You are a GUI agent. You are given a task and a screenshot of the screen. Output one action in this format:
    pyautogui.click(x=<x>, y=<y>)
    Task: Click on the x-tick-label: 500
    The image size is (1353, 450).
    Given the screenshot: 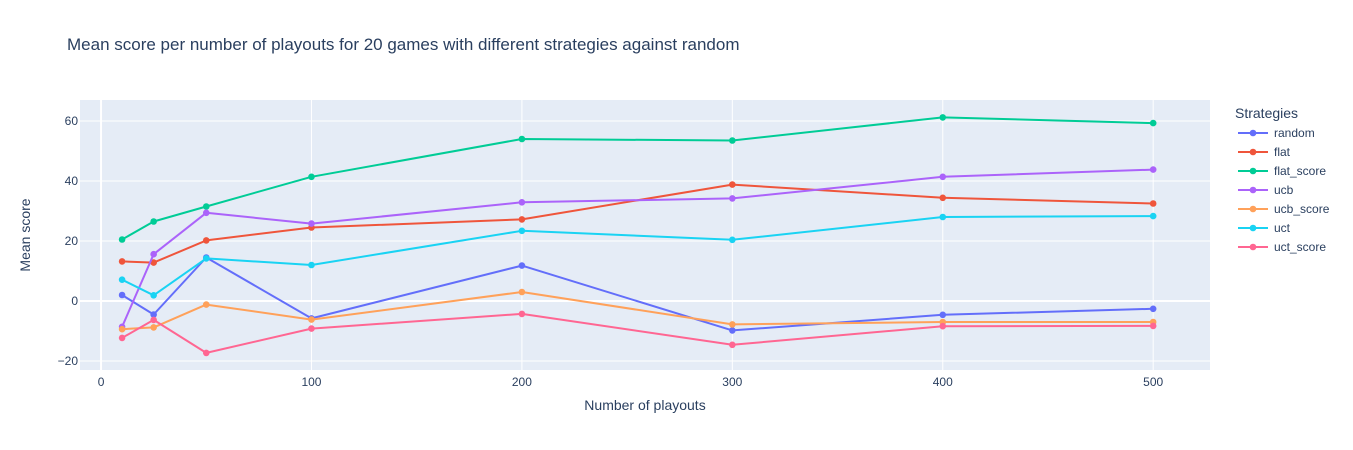 What is the action you would take?
    pyautogui.click(x=1153, y=382)
    